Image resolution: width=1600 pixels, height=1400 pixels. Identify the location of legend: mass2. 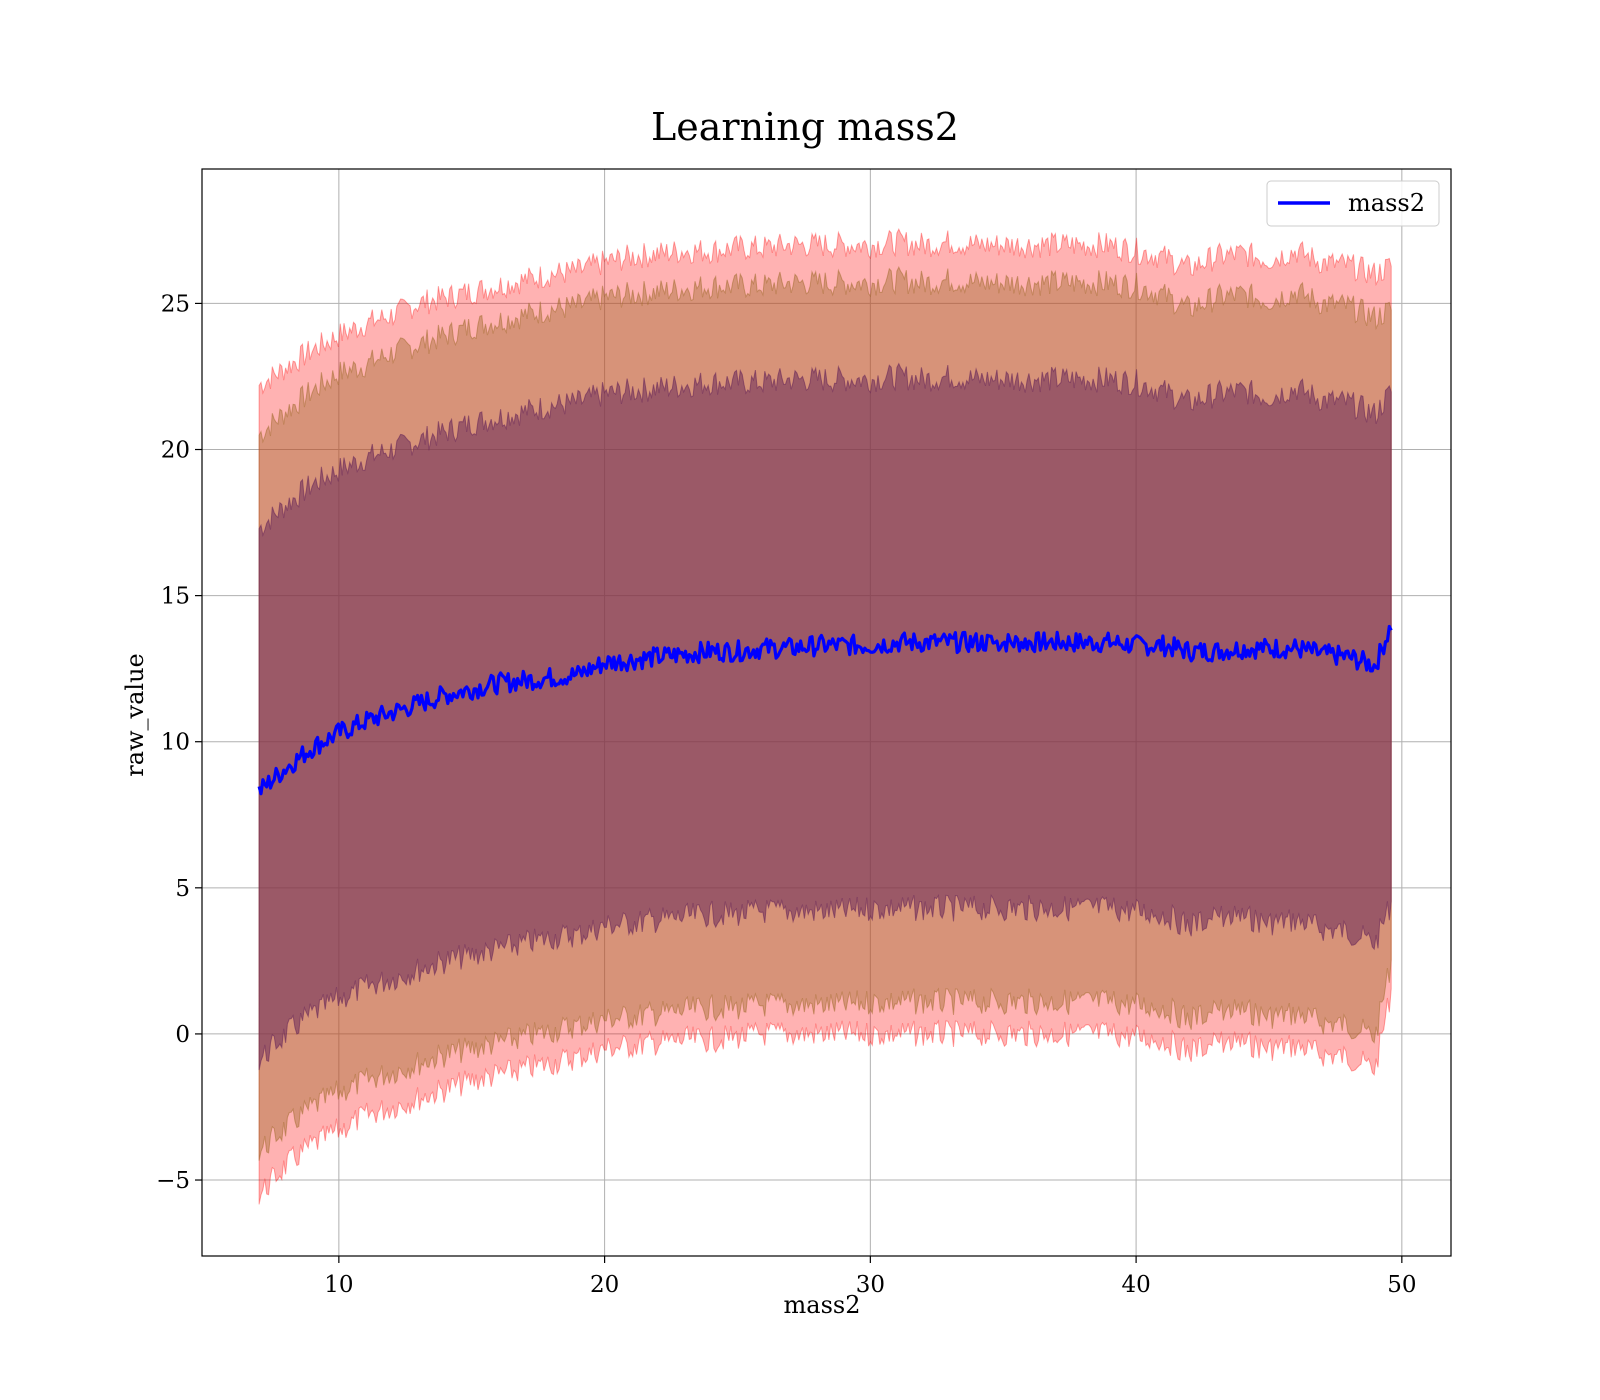
(1353, 203).